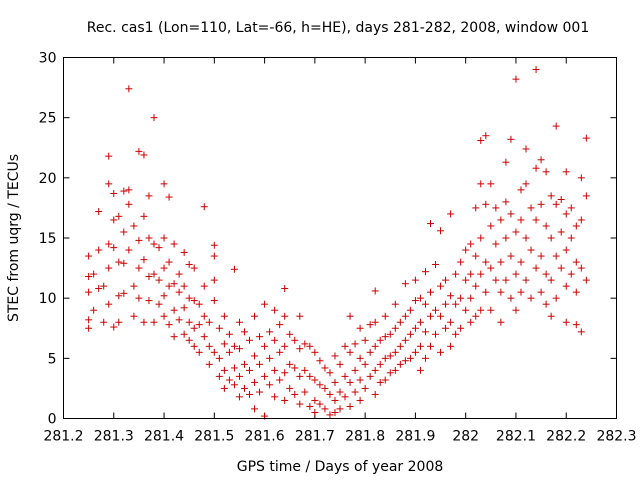  Describe the element at coordinates (516, 437) in the screenshot. I see `x-tick-label: 282.1` at that location.